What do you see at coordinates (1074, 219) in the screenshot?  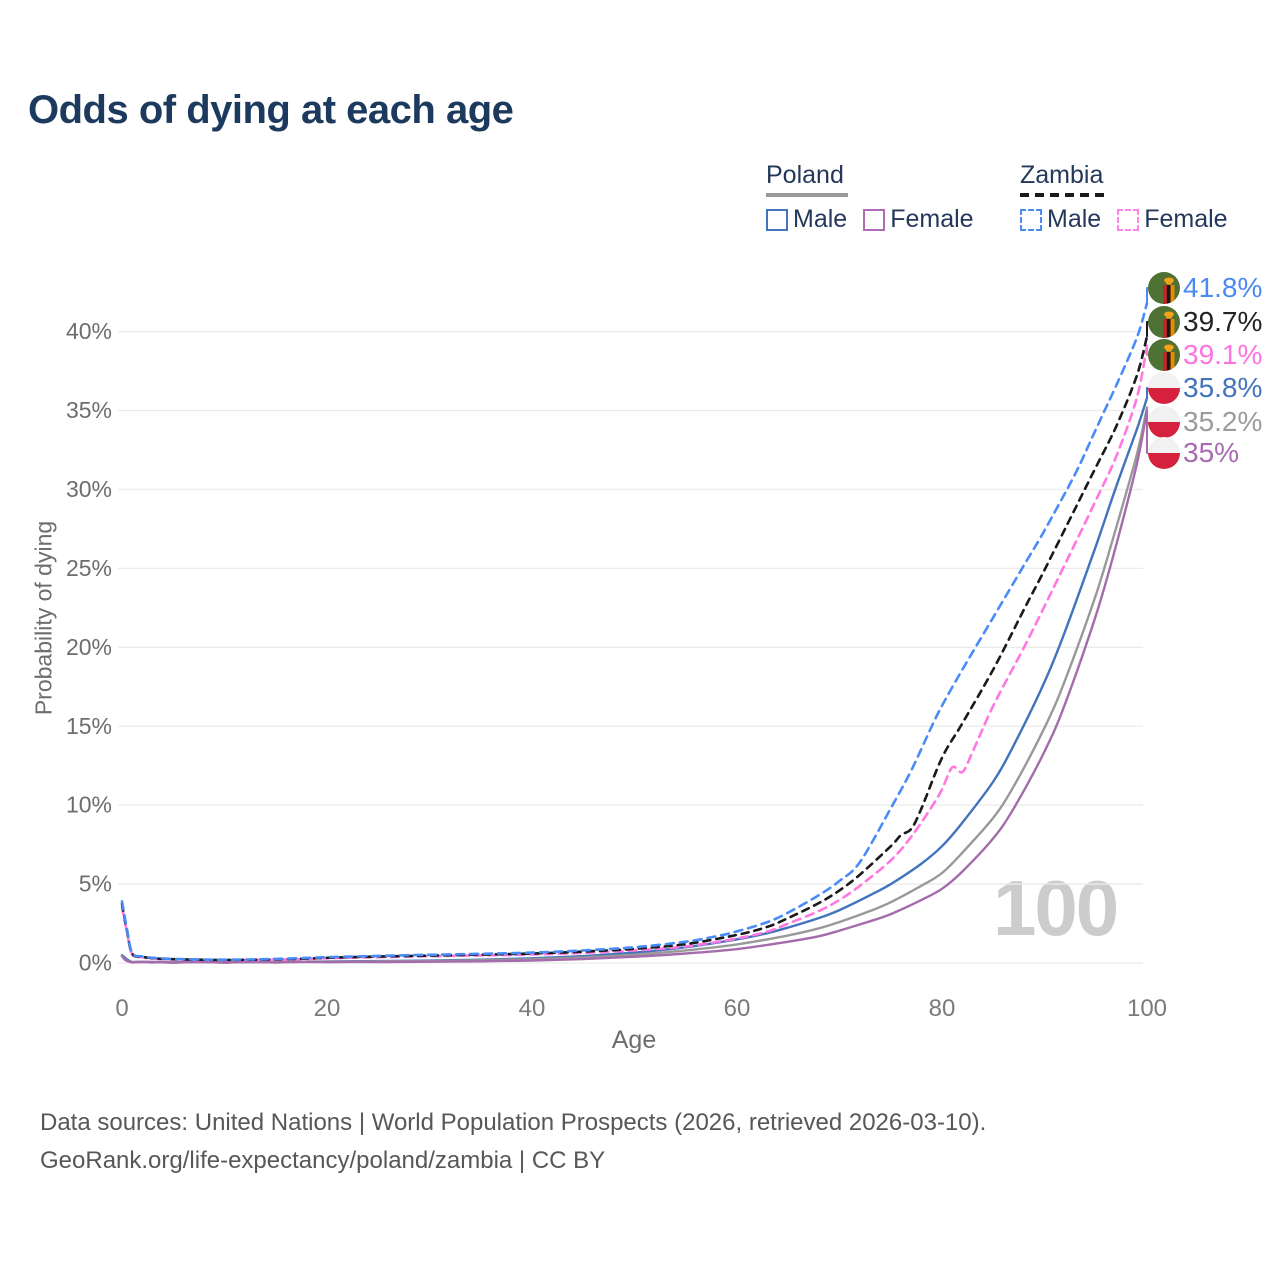 I see `legend-zambia-male-label: Male` at bounding box center [1074, 219].